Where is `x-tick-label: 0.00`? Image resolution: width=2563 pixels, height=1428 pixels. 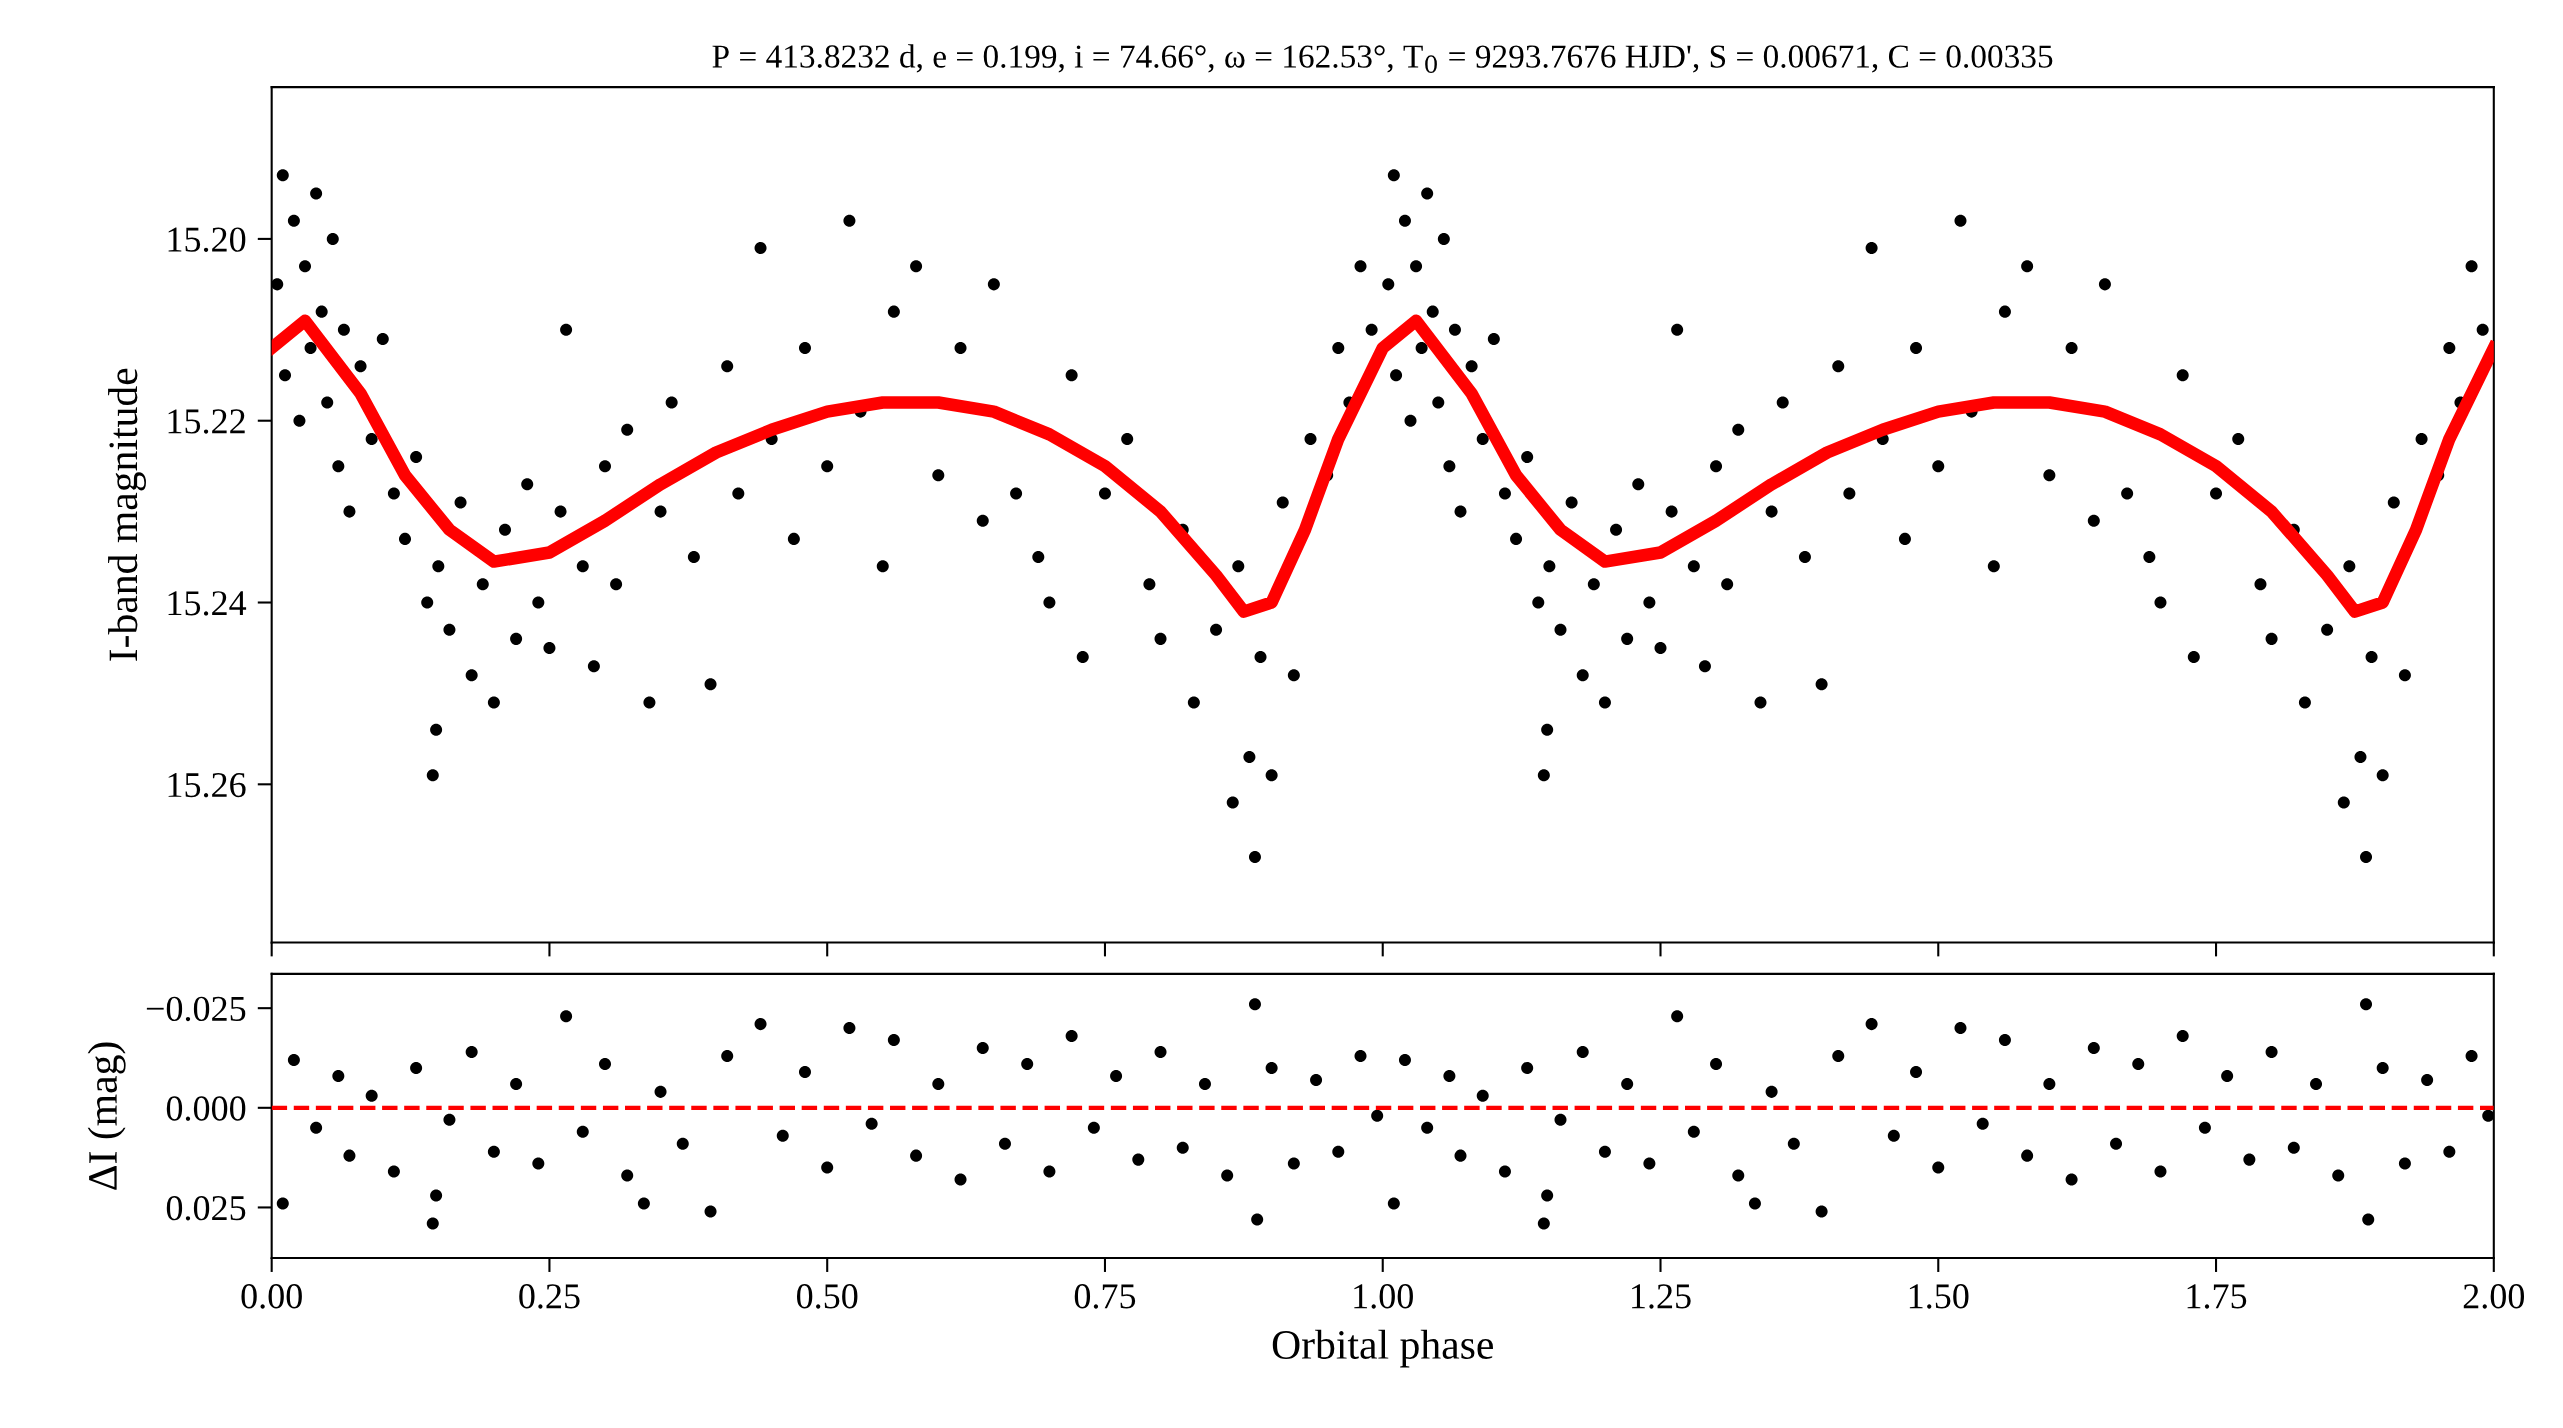
x-tick-label: 0.00 is located at coordinates (271, 1296).